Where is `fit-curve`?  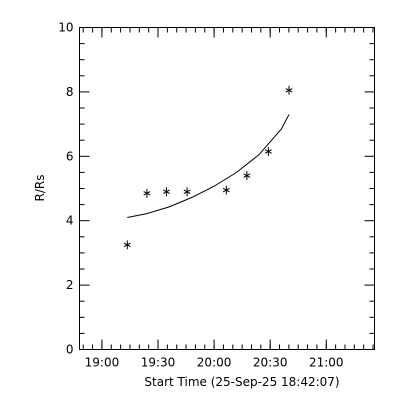 fit-curve is located at coordinates (208, 166).